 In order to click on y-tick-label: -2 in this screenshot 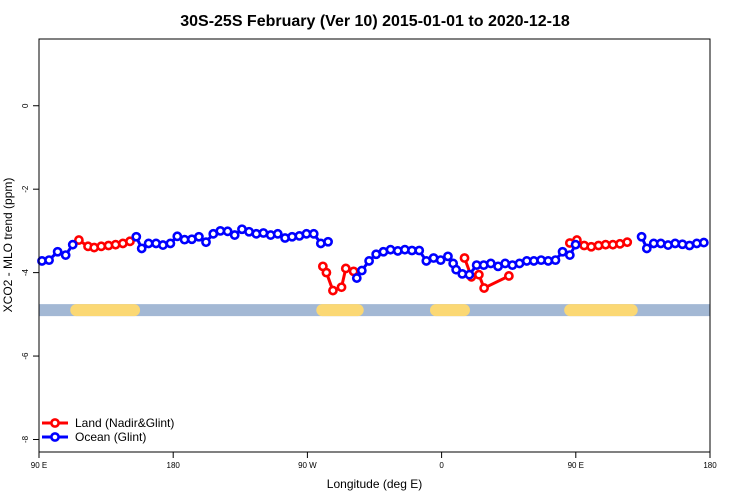, I will do `click(25, 189)`.